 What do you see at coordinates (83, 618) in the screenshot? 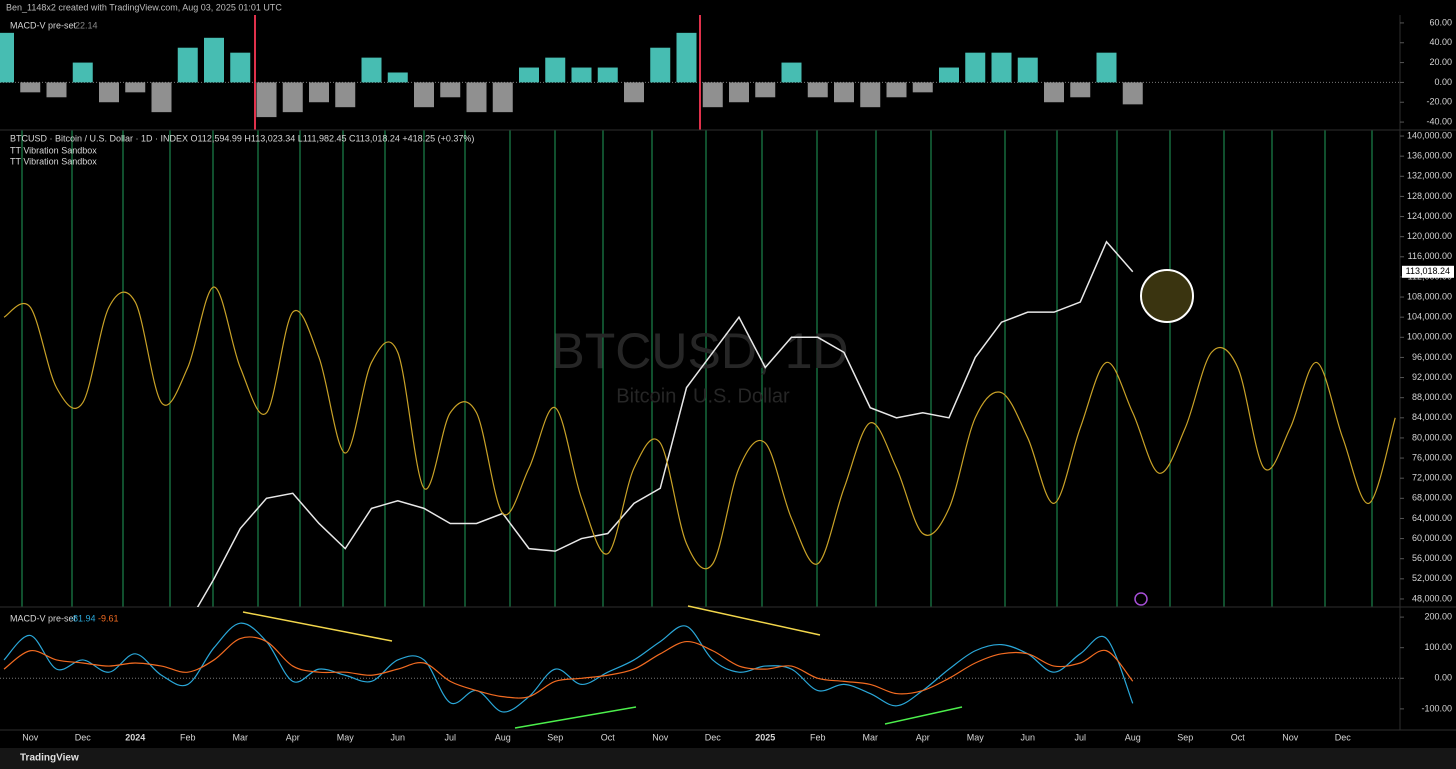
I see `last-value: -81.94` at bounding box center [83, 618].